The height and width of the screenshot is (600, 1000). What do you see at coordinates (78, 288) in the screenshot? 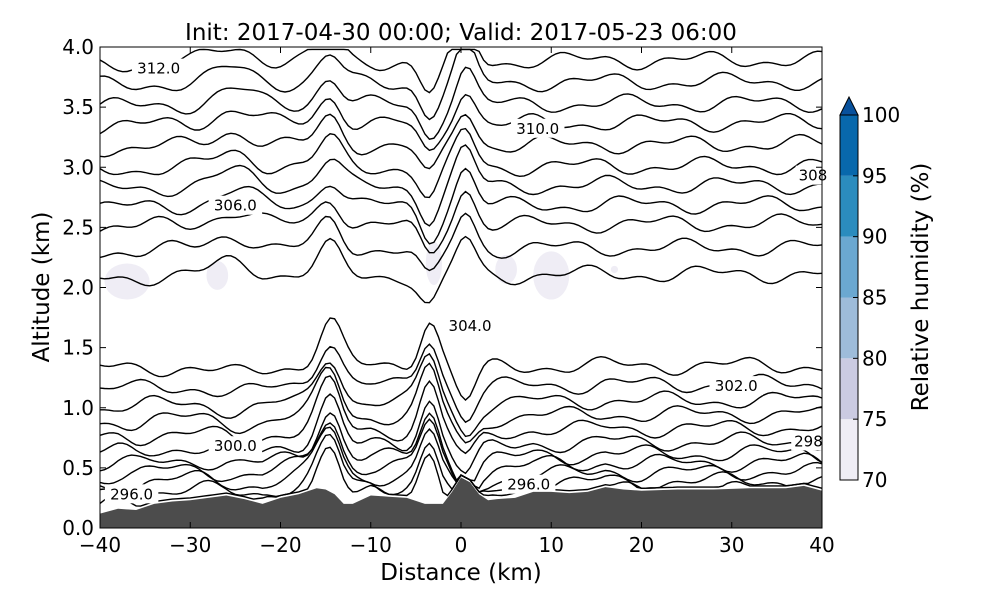
I see `y-tick-label: 2.0` at bounding box center [78, 288].